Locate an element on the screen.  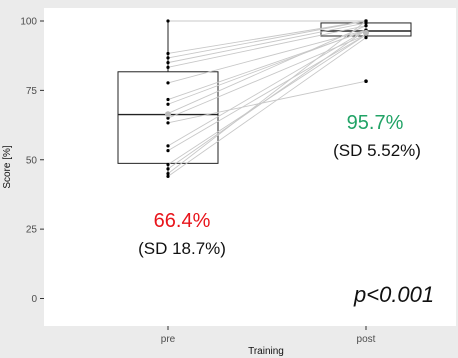
x-tick-label: post is located at coordinates (366, 339).